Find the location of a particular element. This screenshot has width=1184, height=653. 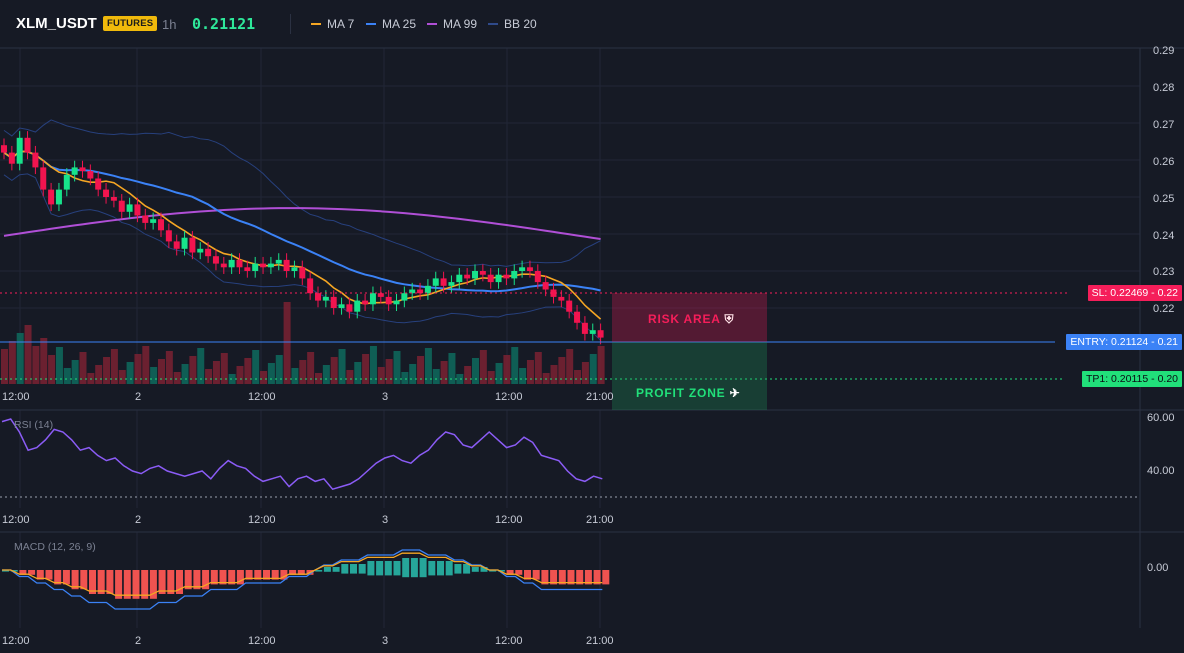

legend-ma7: MA 7 is located at coordinates (332, 24).